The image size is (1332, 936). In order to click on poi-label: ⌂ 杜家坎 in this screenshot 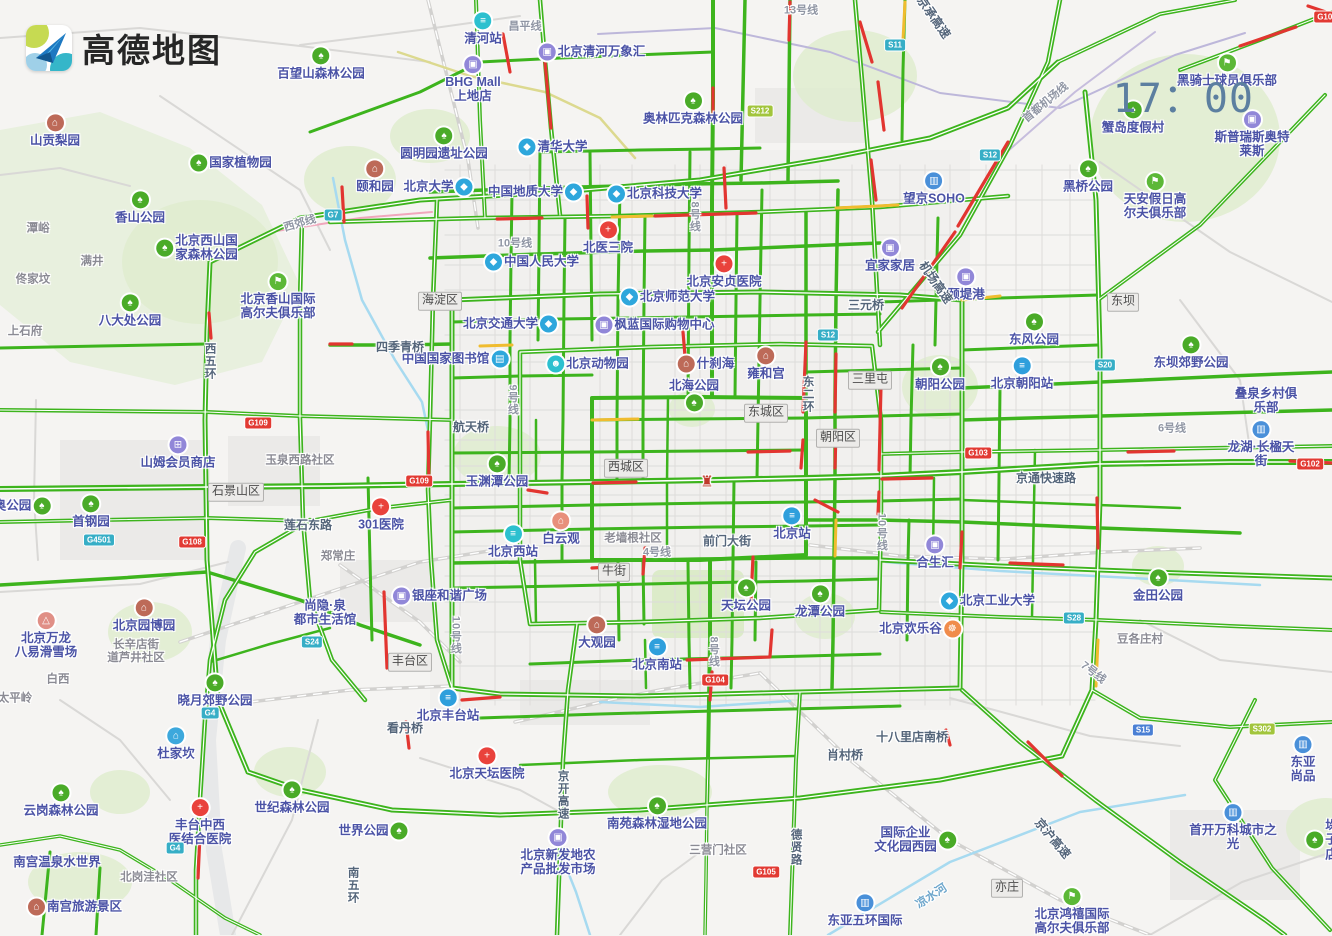, I will do `click(176, 743)`.